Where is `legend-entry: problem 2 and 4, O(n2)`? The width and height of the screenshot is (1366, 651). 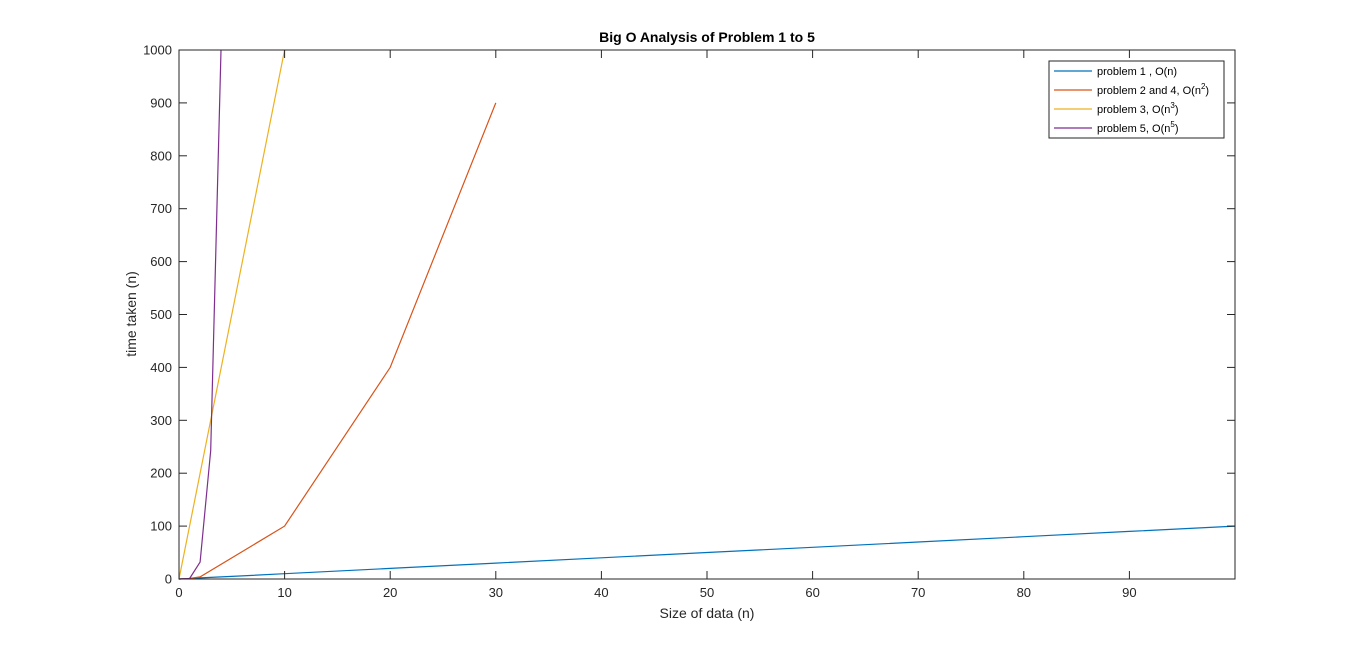
legend-entry: problem 2 and 4, O(n2) is located at coordinates (1153, 89).